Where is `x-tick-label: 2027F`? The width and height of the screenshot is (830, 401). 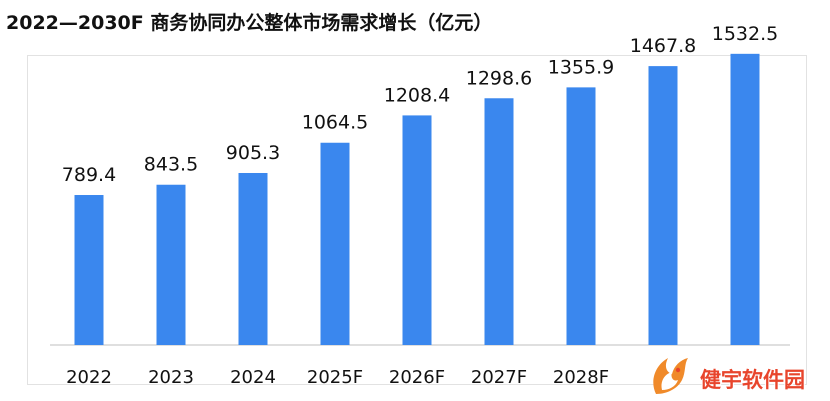 x-tick-label: 2027F is located at coordinates (499, 377).